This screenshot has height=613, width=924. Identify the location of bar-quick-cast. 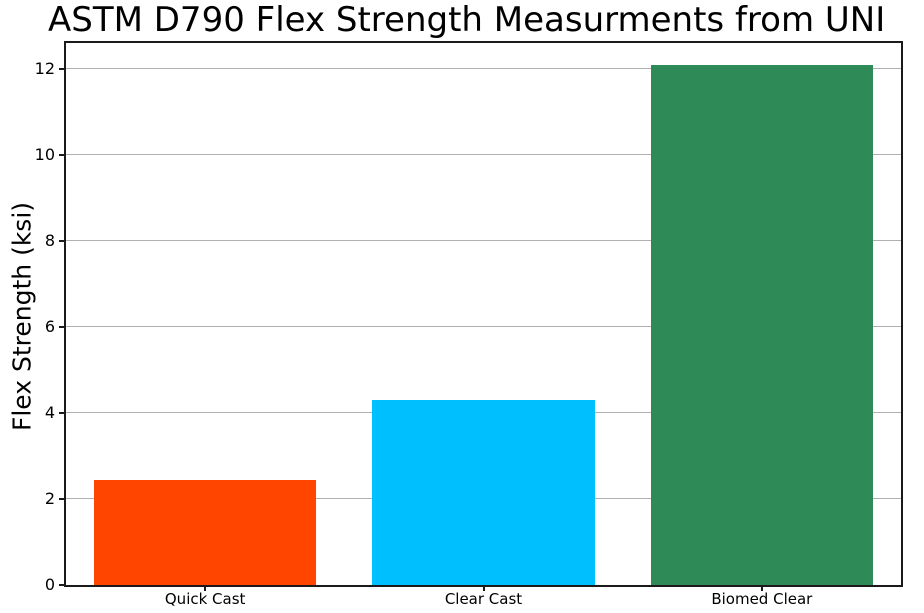
(205, 532).